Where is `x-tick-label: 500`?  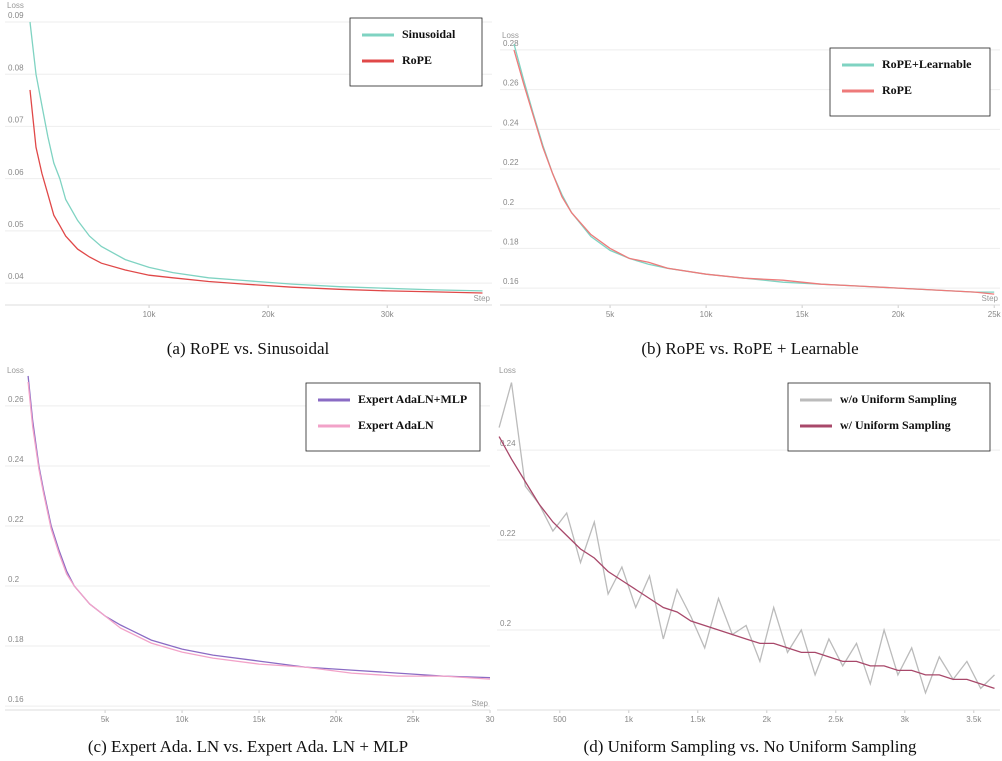
x-tick-label: 500 is located at coordinates (560, 719).